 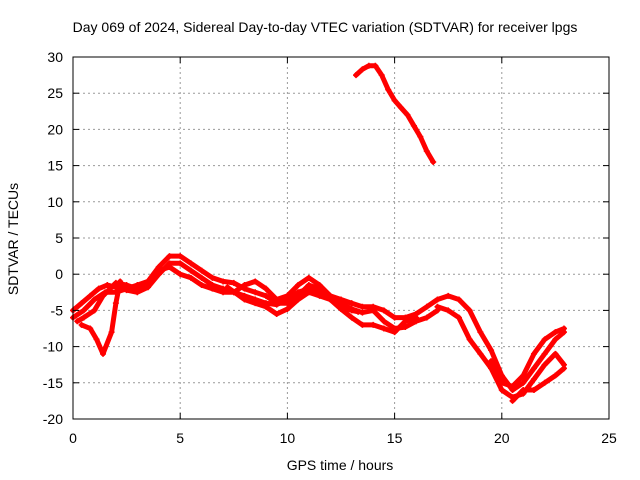 What do you see at coordinates (53, 419) in the screenshot?
I see `y-tick-label: -20` at bounding box center [53, 419].